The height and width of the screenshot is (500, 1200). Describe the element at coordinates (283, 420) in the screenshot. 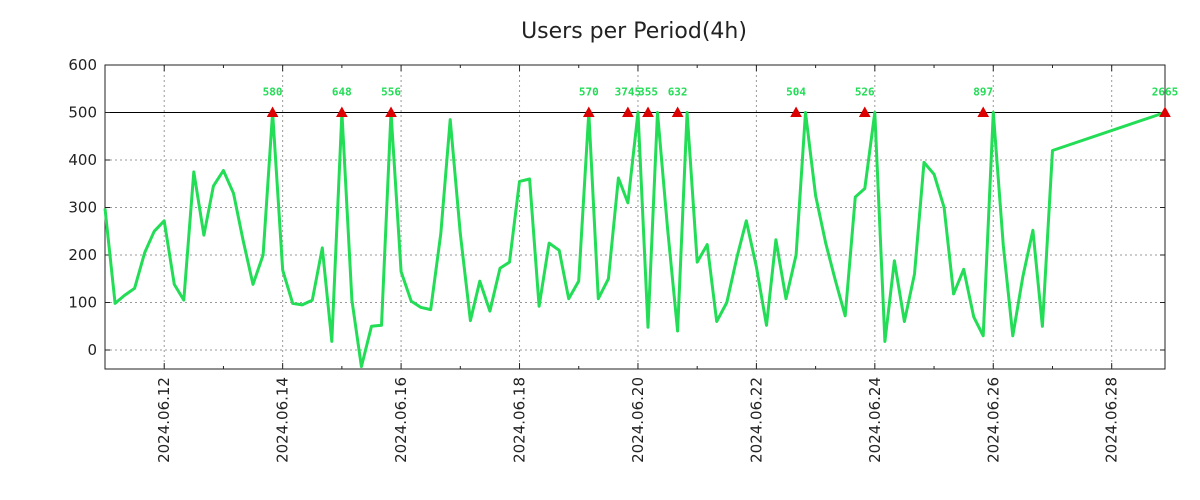

I see `x-tick-label: 2024.06.14` at that location.